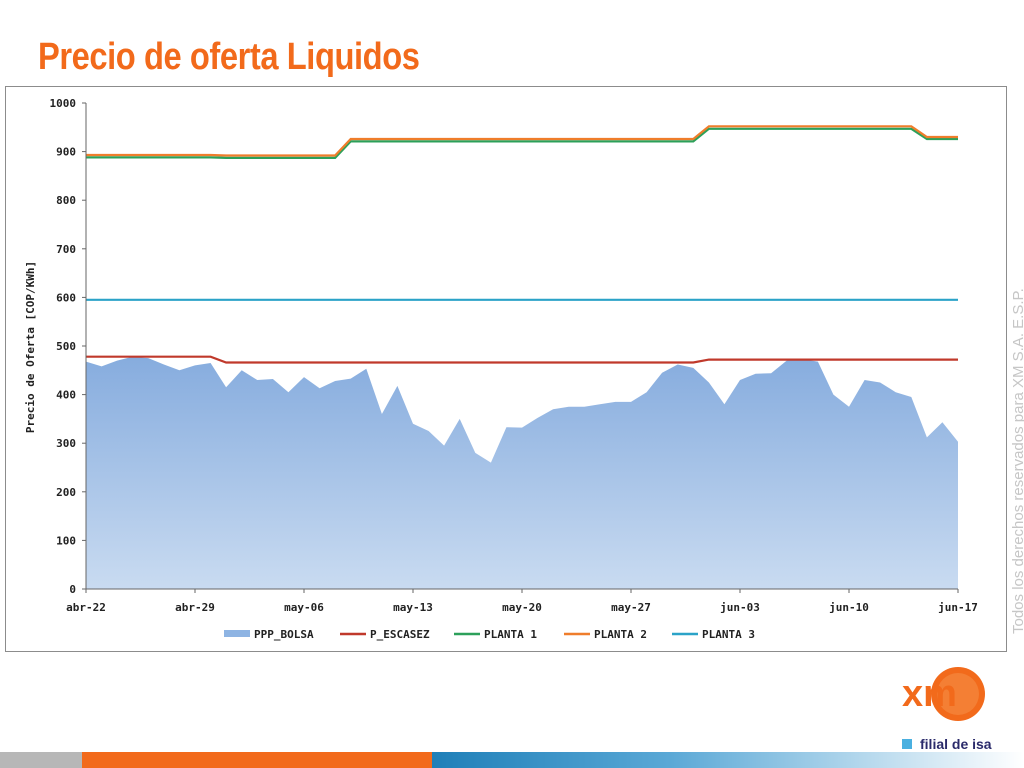 The image size is (1024, 768). Describe the element at coordinates (728, 634) in the screenshot. I see `legend-label: PLANTA 3` at that location.